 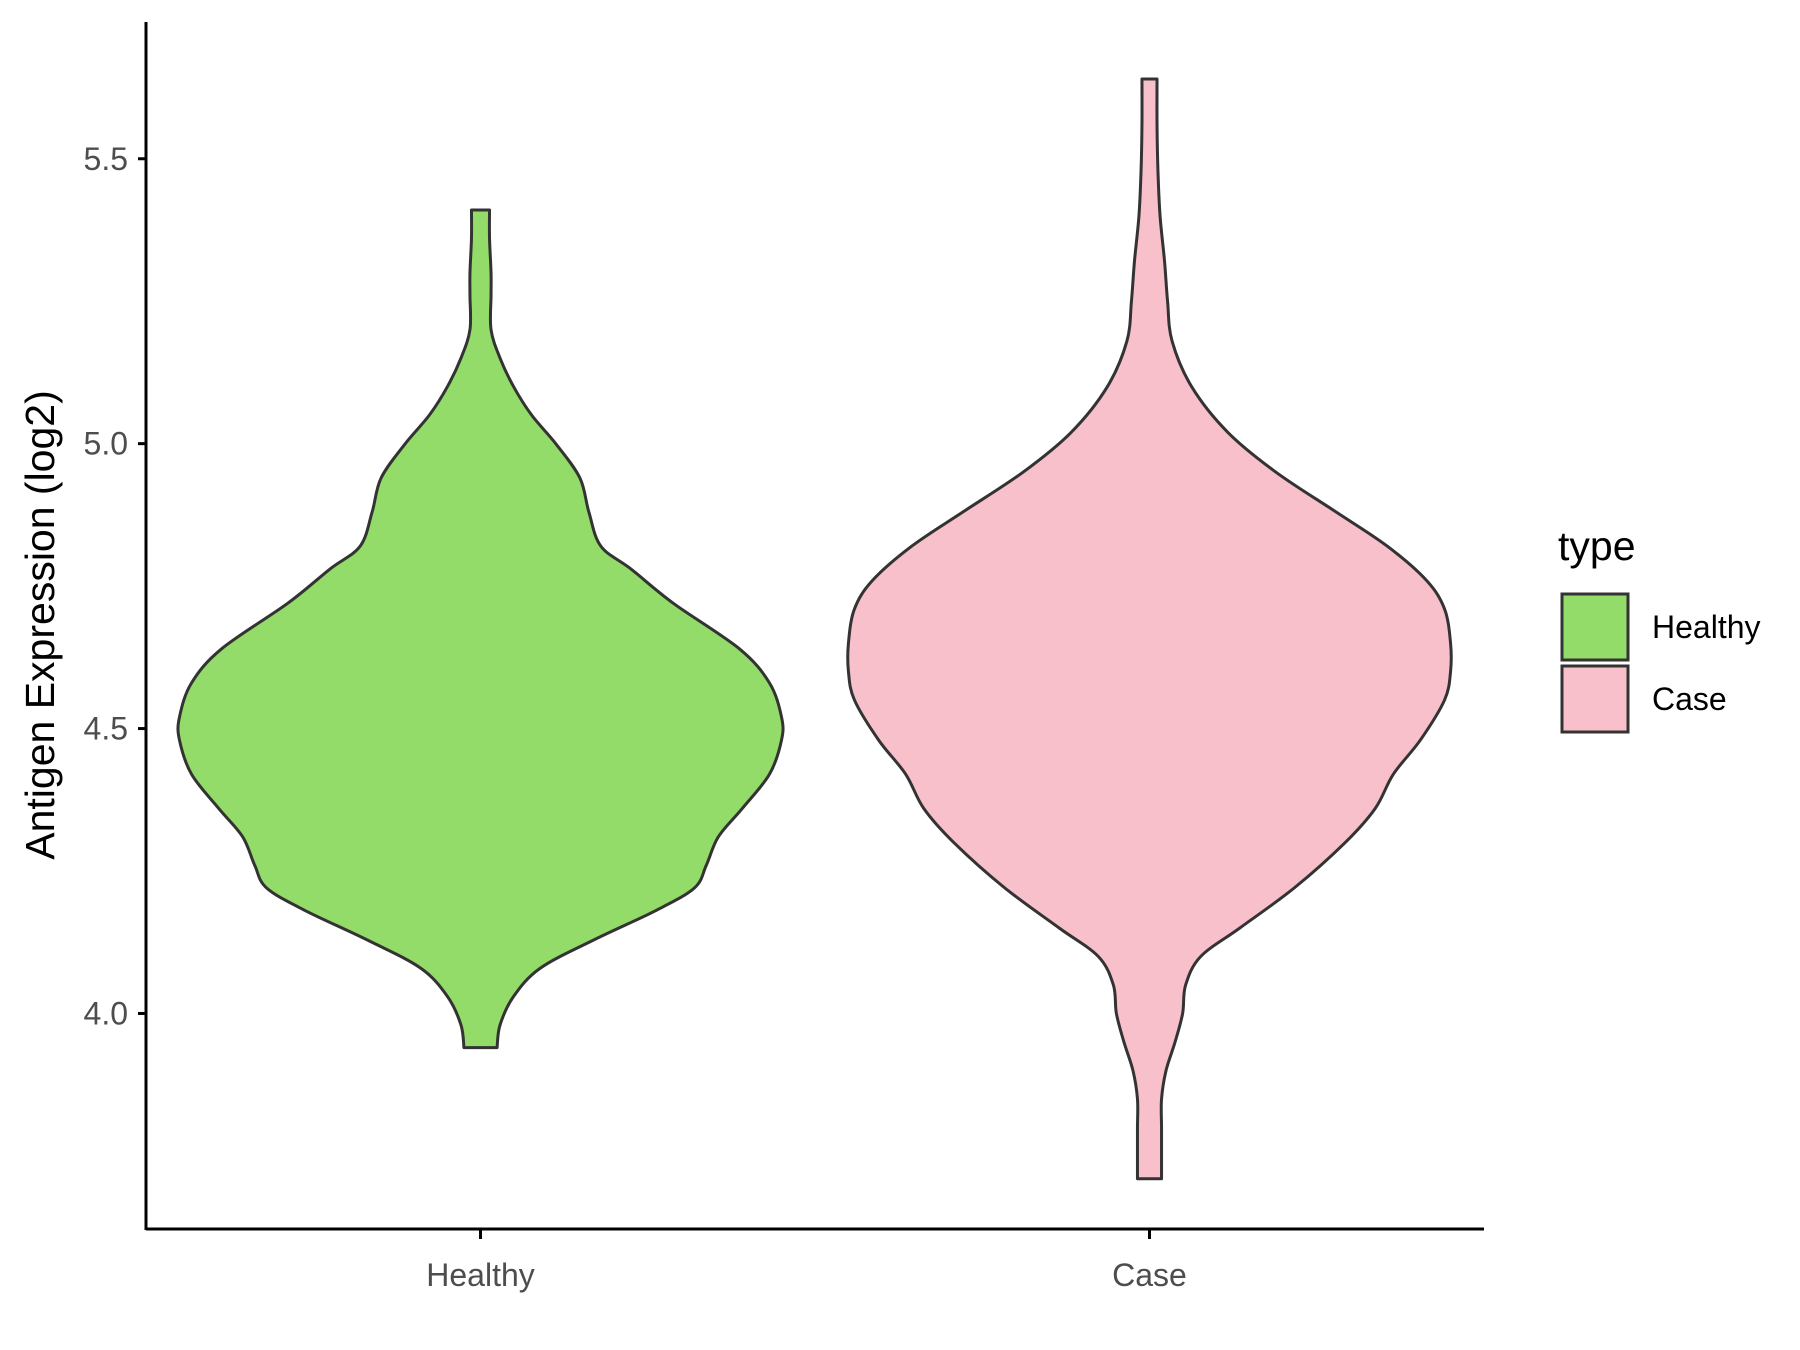 What do you see at coordinates (1595, 627) in the screenshot?
I see `legend-swatch-healthy` at bounding box center [1595, 627].